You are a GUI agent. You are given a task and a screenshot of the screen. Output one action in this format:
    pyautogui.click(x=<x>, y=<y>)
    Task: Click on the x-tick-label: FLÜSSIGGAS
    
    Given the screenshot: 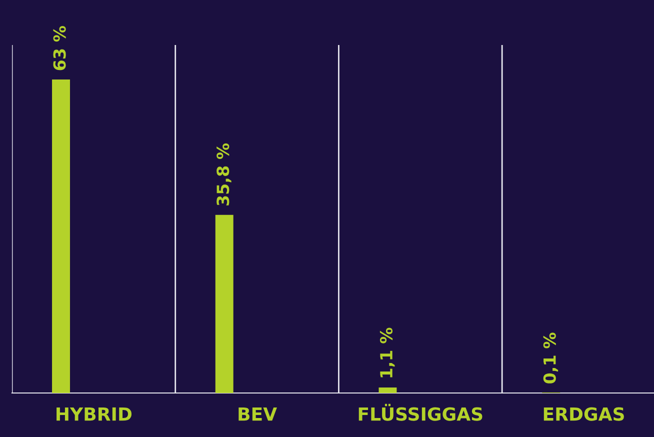 What is the action you would take?
    pyautogui.click(x=420, y=412)
    